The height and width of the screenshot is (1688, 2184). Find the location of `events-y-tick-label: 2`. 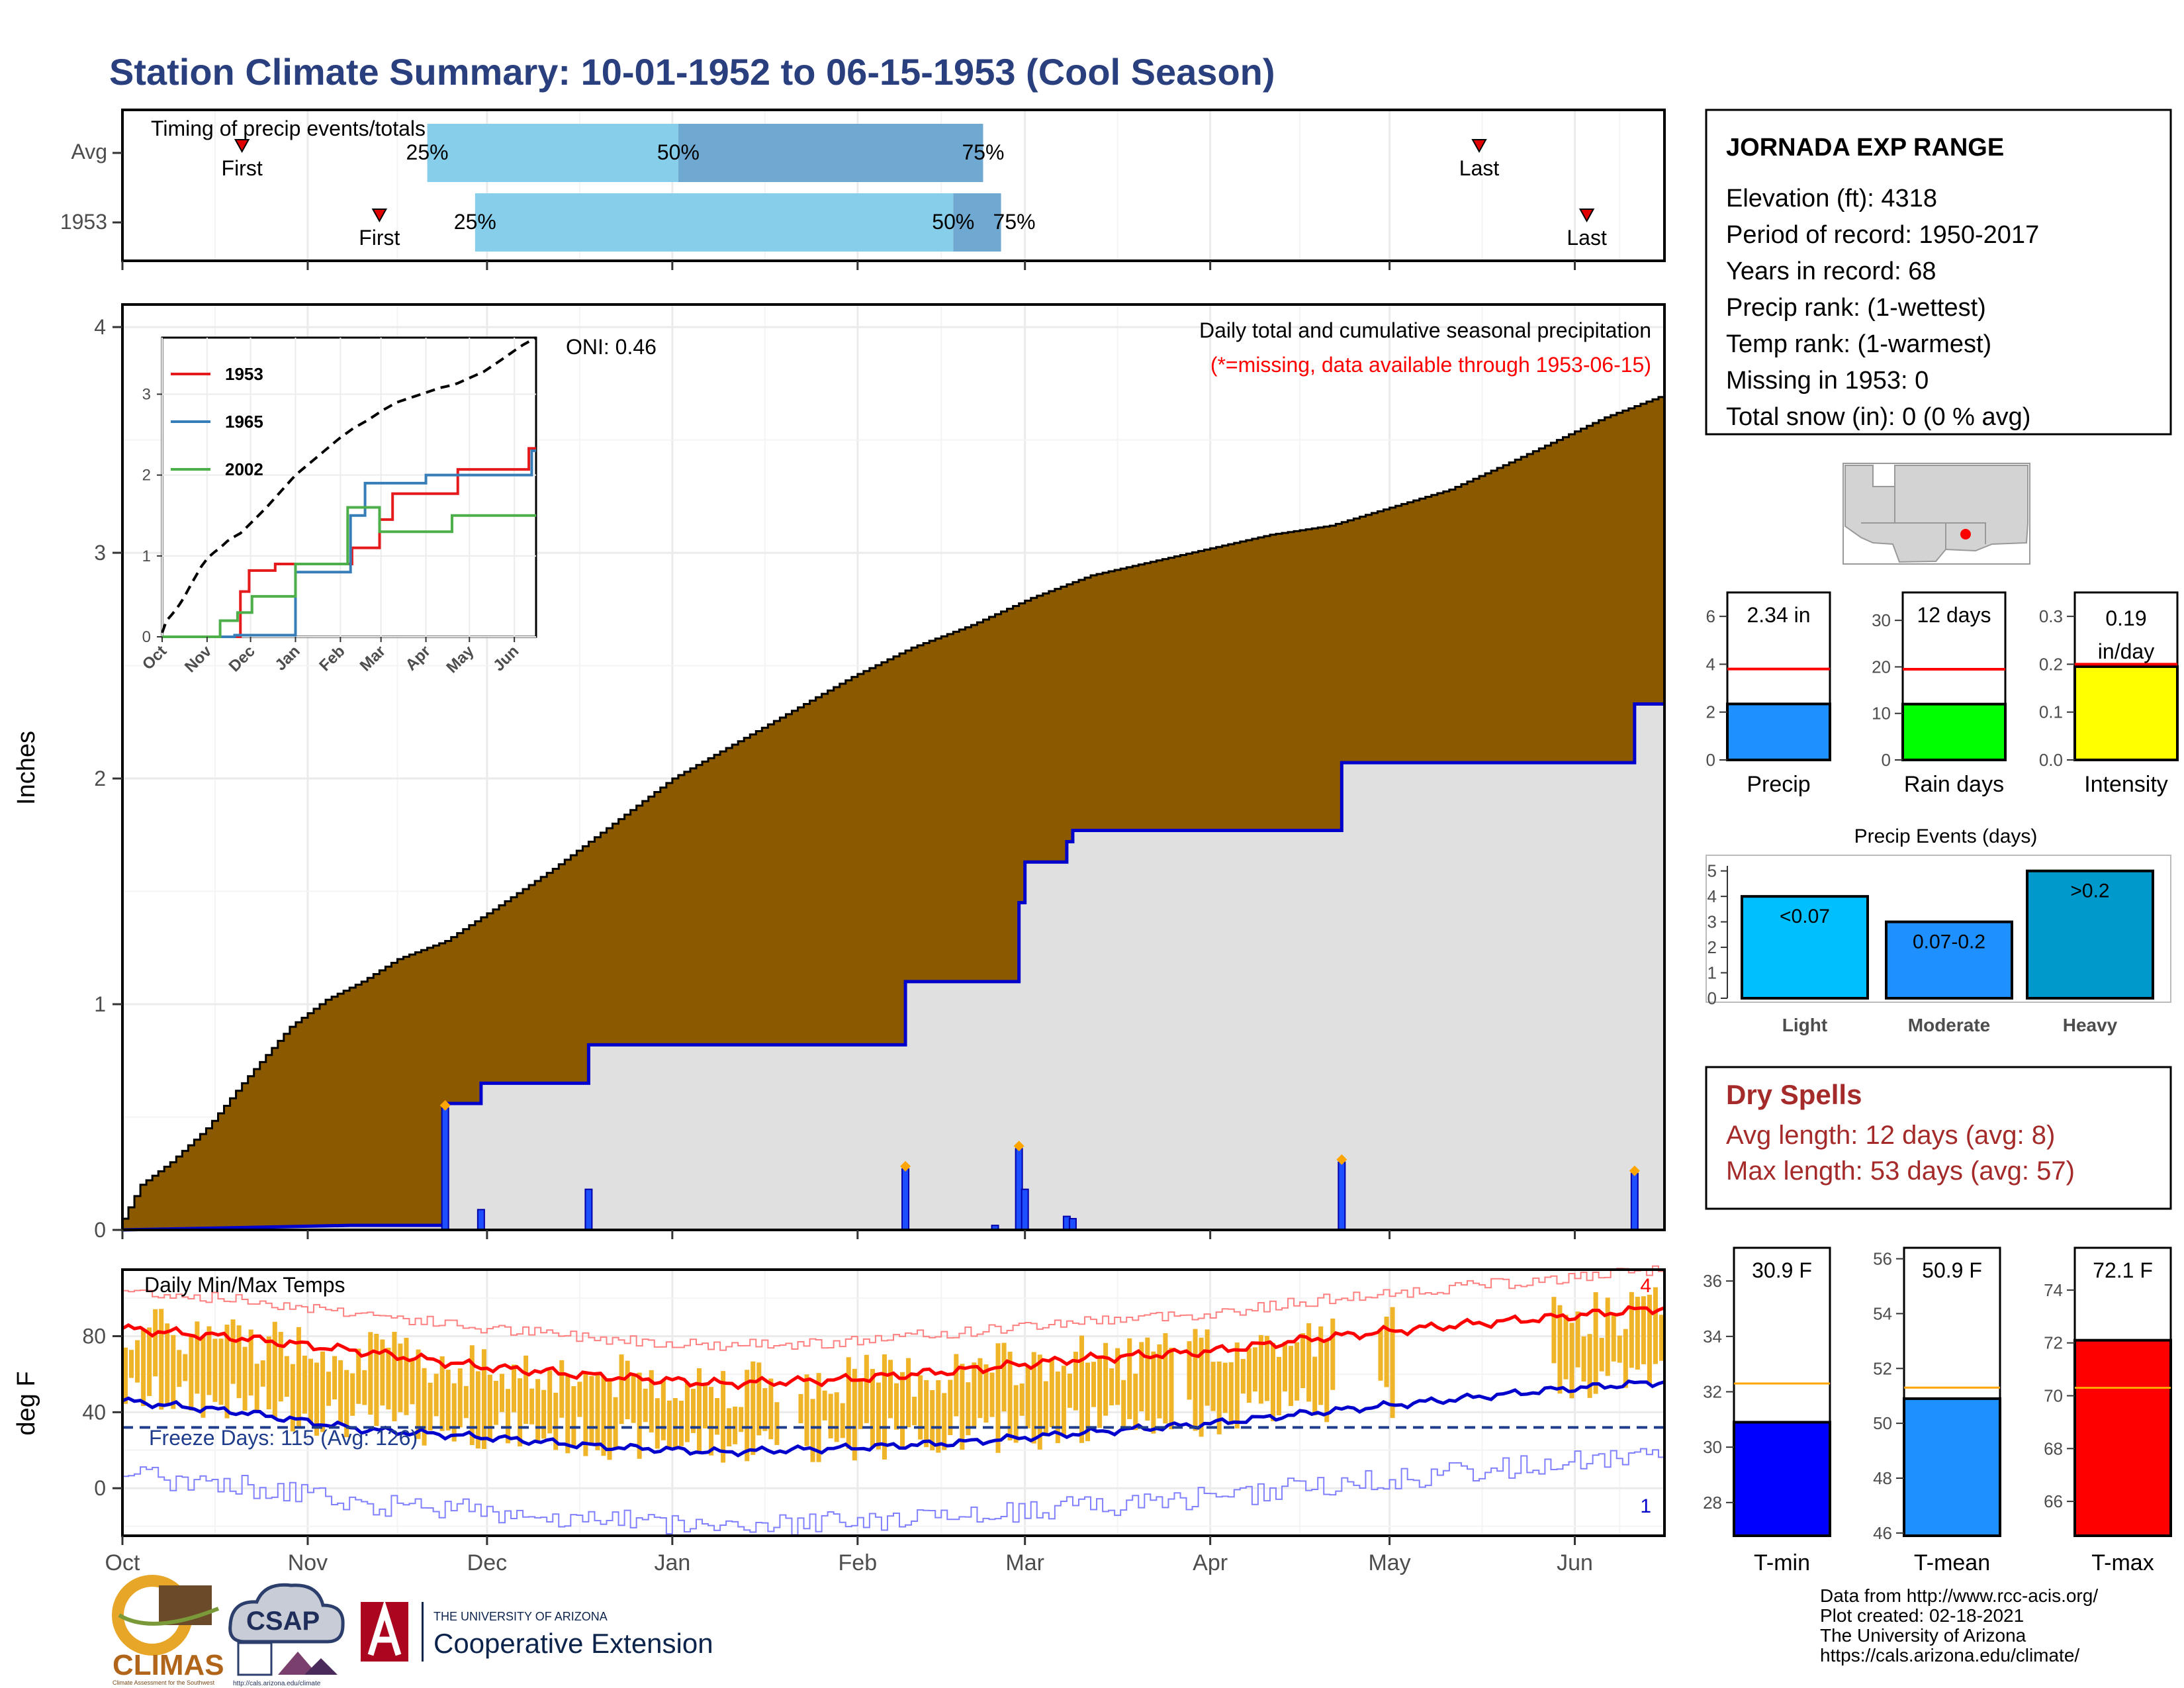

events-y-tick-label: 2 is located at coordinates (1712, 947).